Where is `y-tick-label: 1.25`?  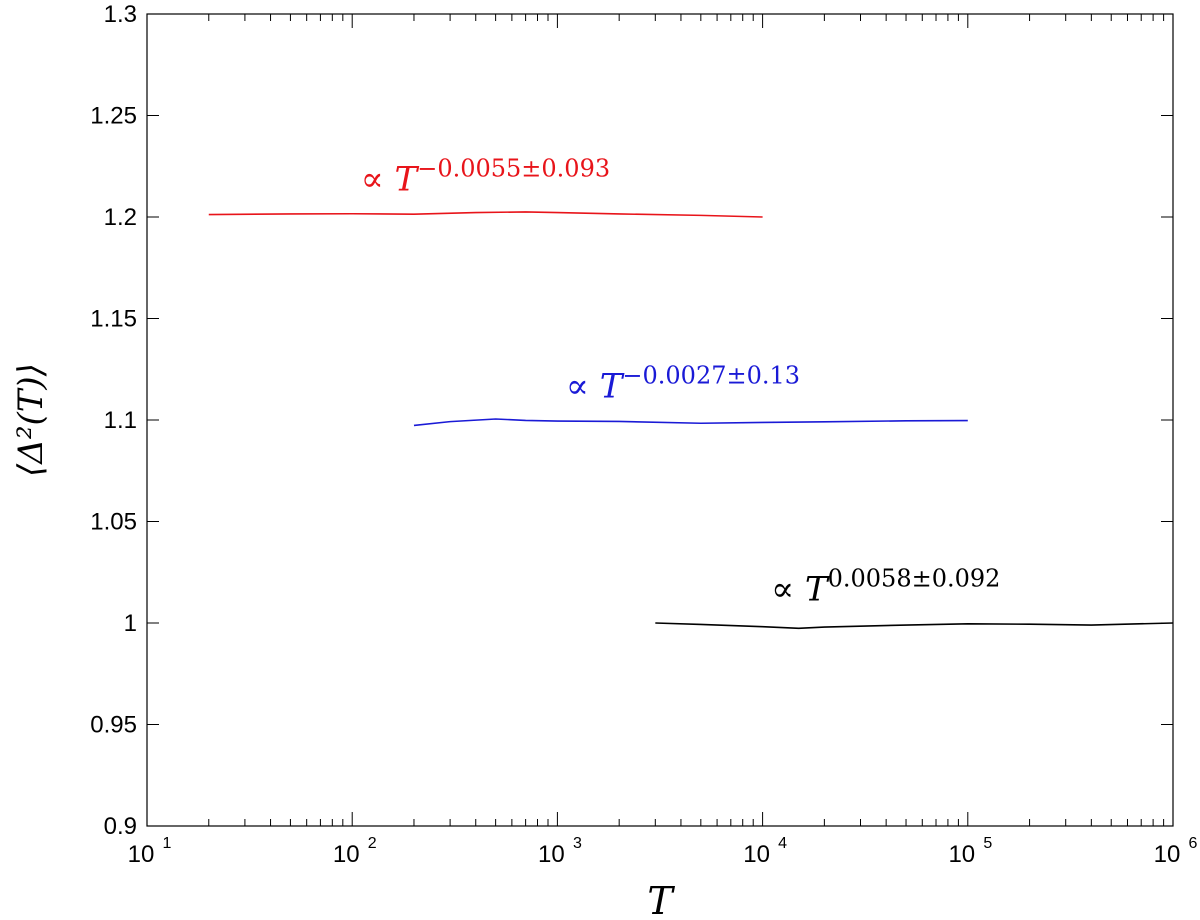 y-tick-label: 1.25 is located at coordinates (113, 116).